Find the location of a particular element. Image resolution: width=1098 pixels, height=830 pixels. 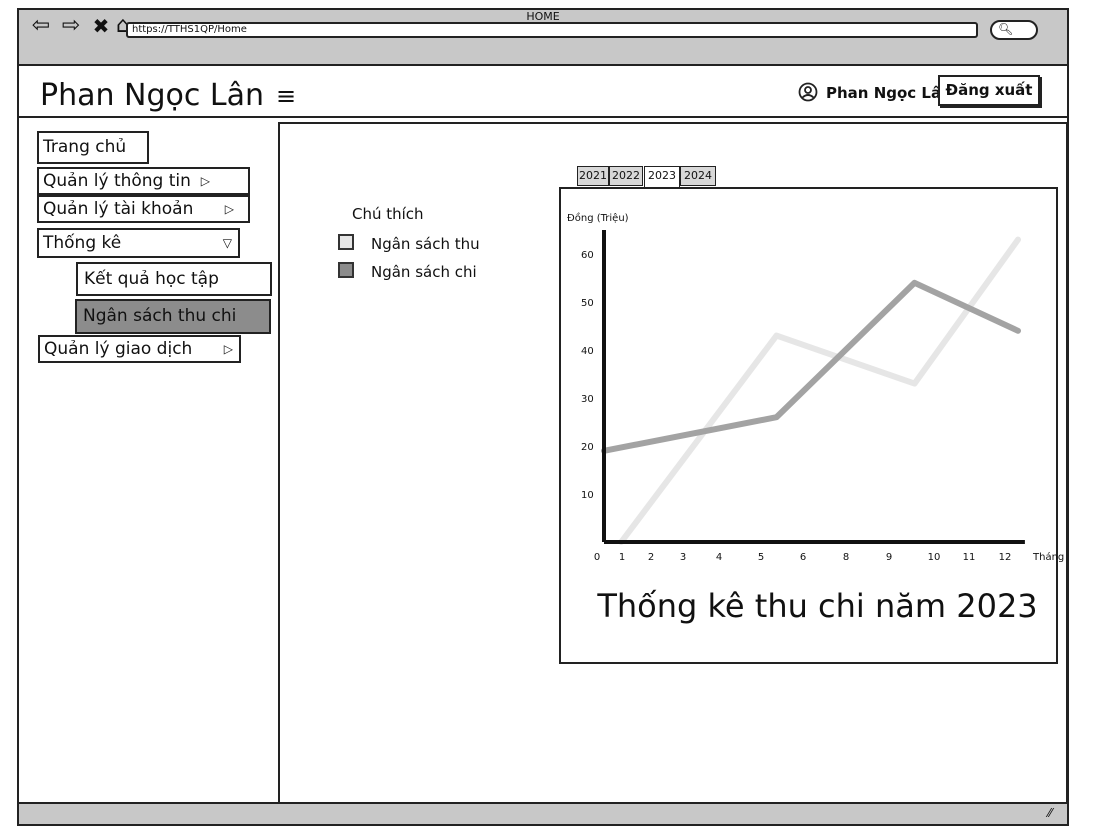

brand-title: Phan Ngọc Lân is located at coordinates (152, 95).